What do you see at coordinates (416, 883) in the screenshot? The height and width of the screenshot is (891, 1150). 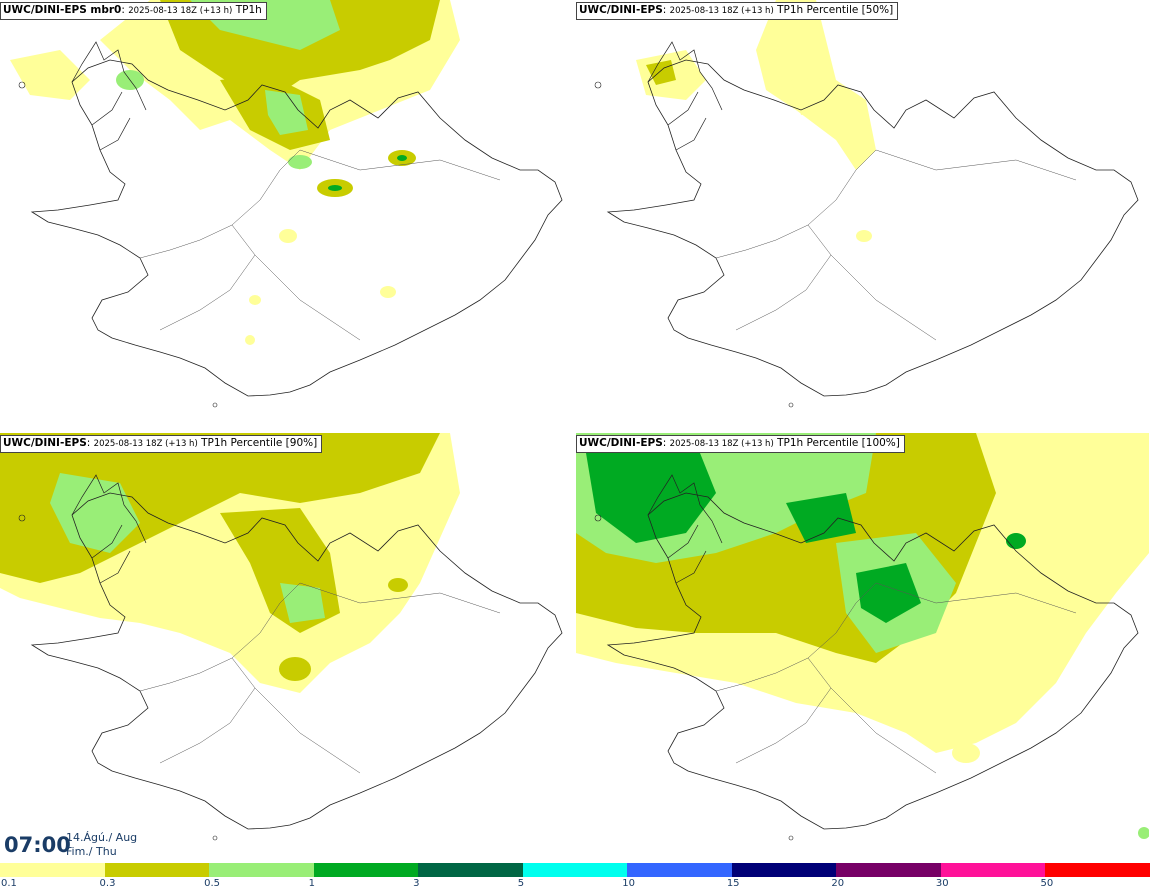 I see `legend-tick-label: 3` at bounding box center [416, 883].